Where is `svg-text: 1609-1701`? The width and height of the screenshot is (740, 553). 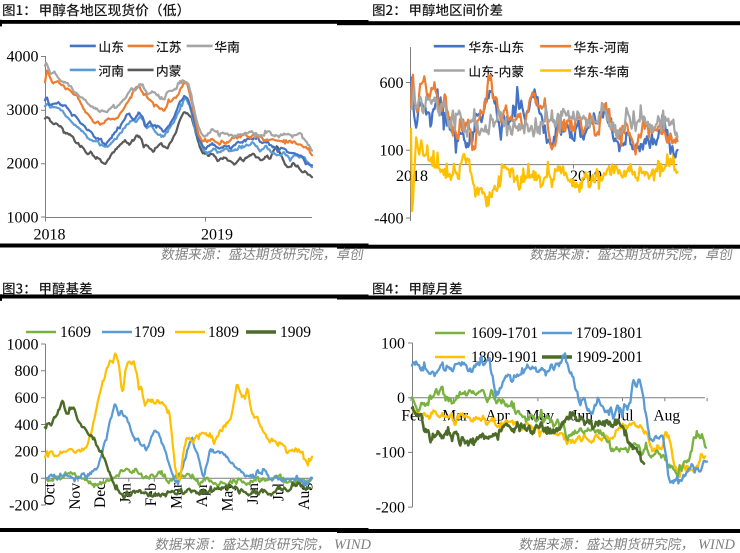 svg-text: 1609-1701 is located at coordinates (504, 333).